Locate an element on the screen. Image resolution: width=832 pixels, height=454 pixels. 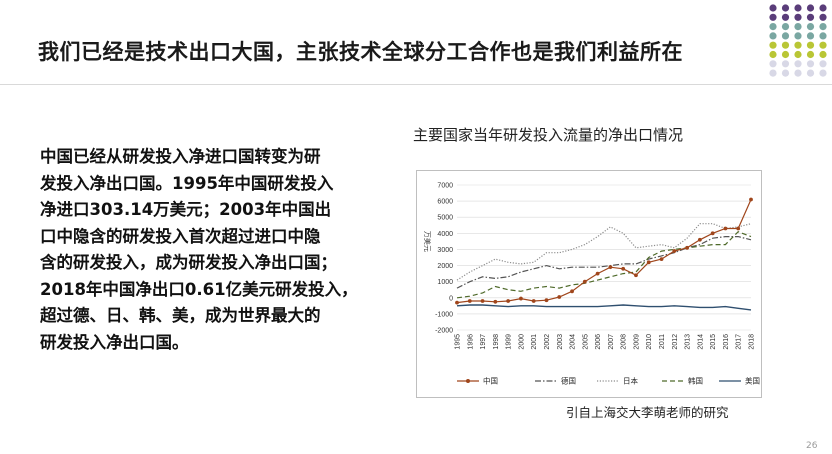
x-tick-label: 2002 is located at coordinates (547, 342).